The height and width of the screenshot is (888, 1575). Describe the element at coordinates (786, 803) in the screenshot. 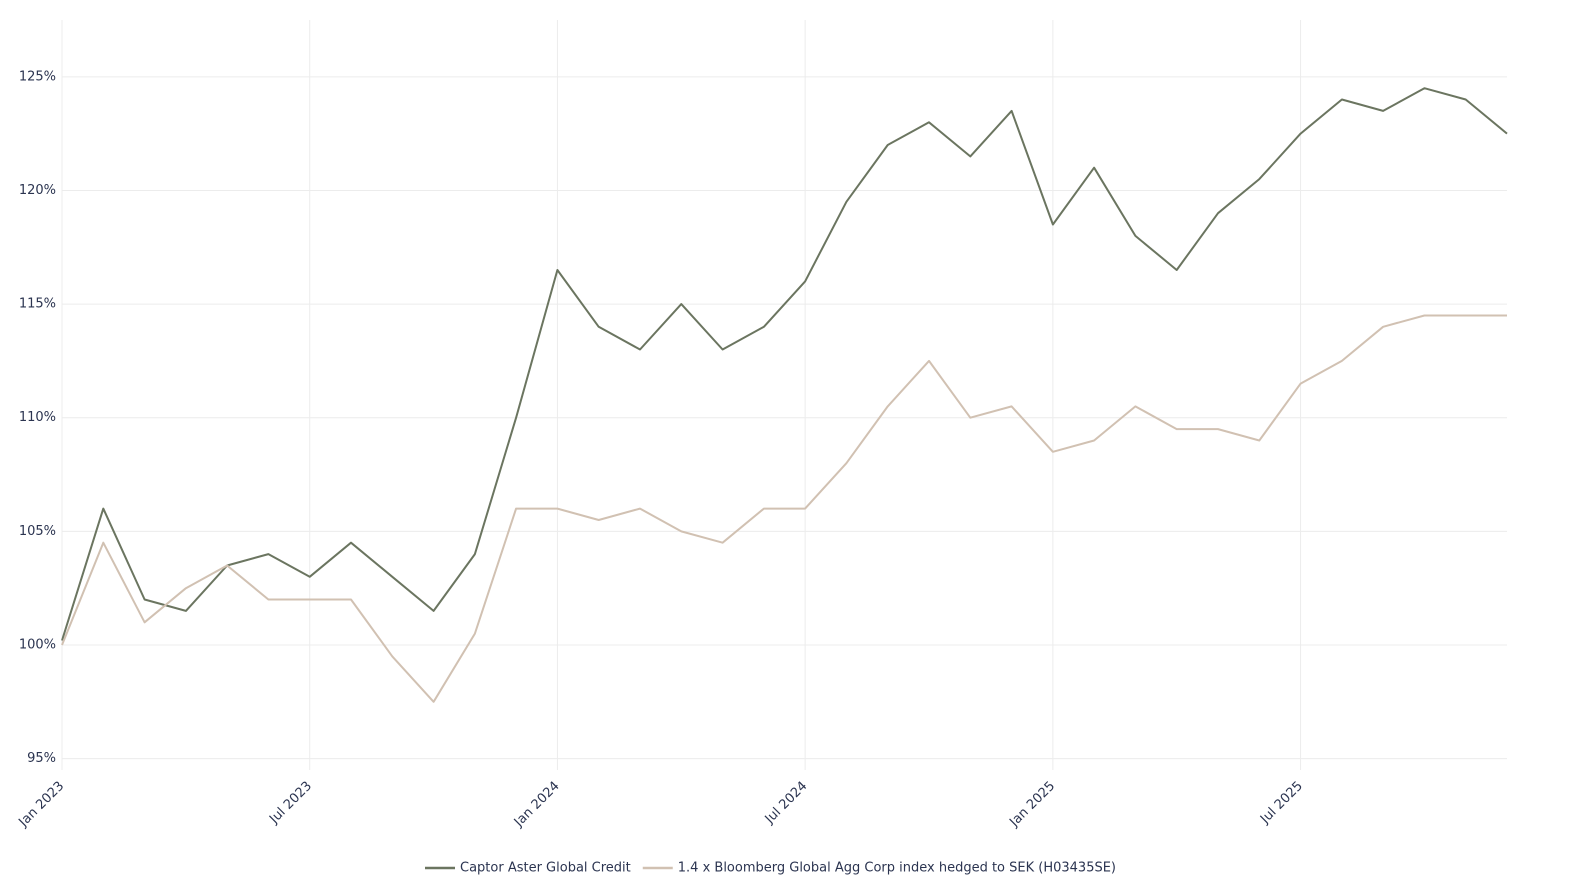

I see `x-tick-label: Jul 2024` at that location.